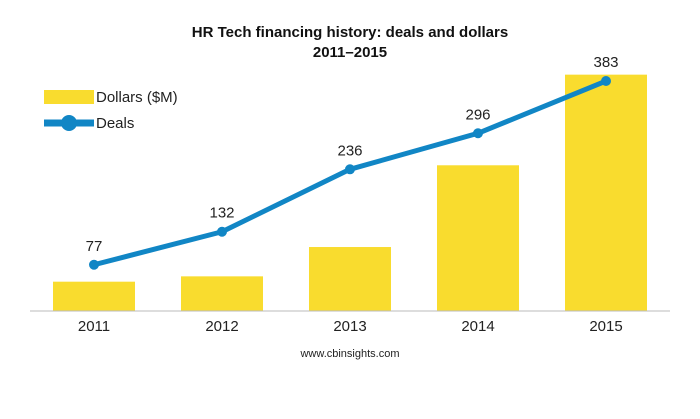 The height and width of the screenshot is (419, 700). What do you see at coordinates (115, 123) in the screenshot?
I see `legend-label-deals: Deals` at bounding box center [115, 123].